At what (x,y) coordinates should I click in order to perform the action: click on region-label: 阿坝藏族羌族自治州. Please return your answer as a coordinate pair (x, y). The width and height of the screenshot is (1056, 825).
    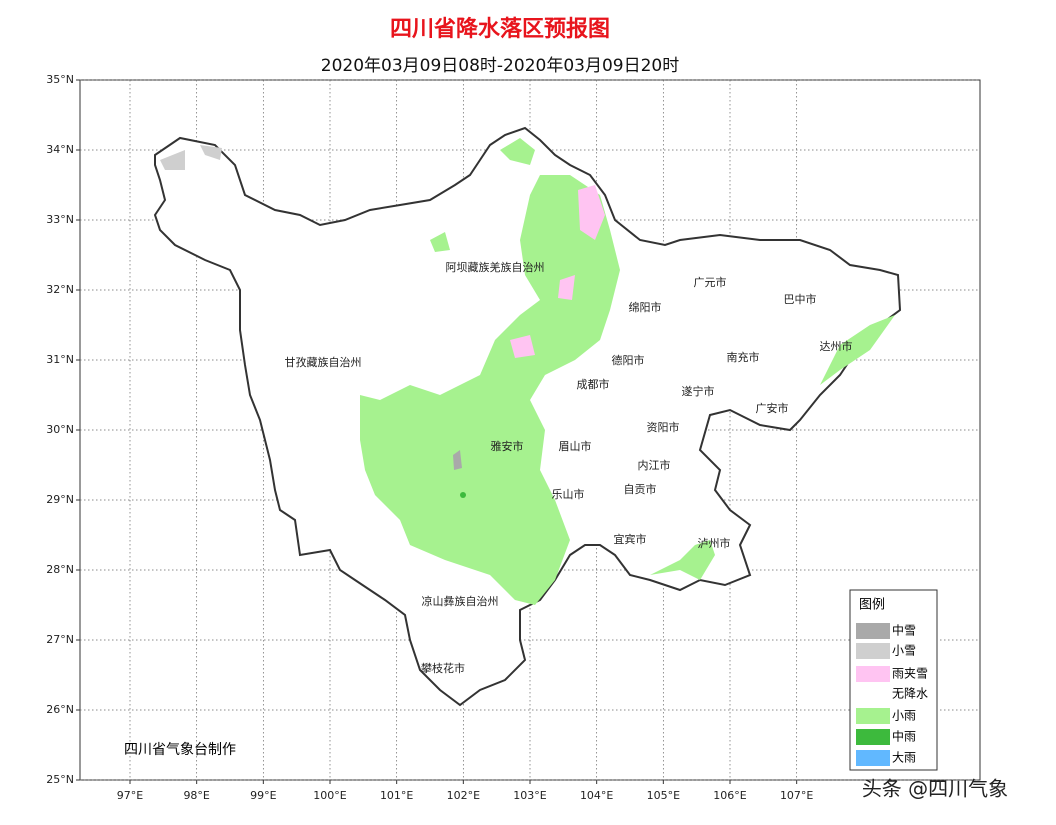
    Looking at the image, I should click on (495, 267).